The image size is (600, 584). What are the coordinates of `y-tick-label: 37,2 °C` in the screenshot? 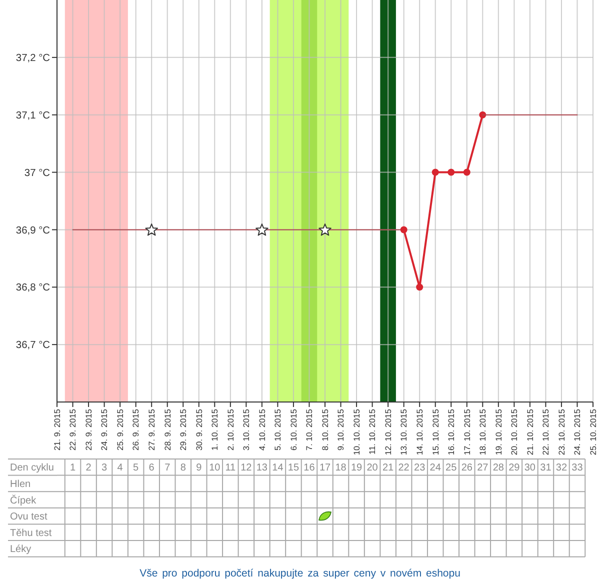 It's located at (33, 58).